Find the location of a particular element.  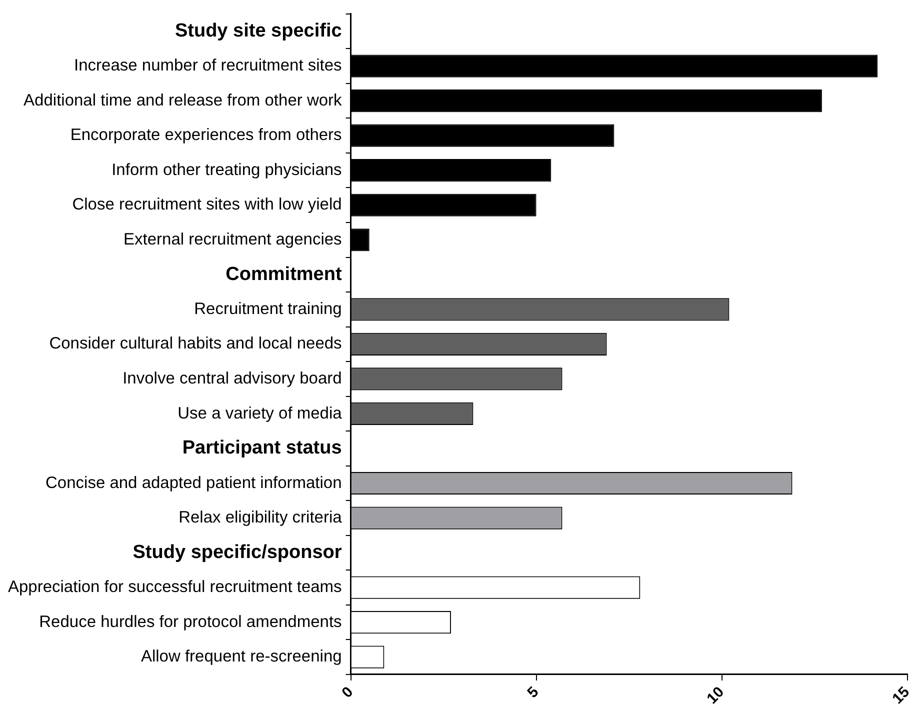

y-tick-label: Additional time and release from other work is located at coordinates (183, 100).